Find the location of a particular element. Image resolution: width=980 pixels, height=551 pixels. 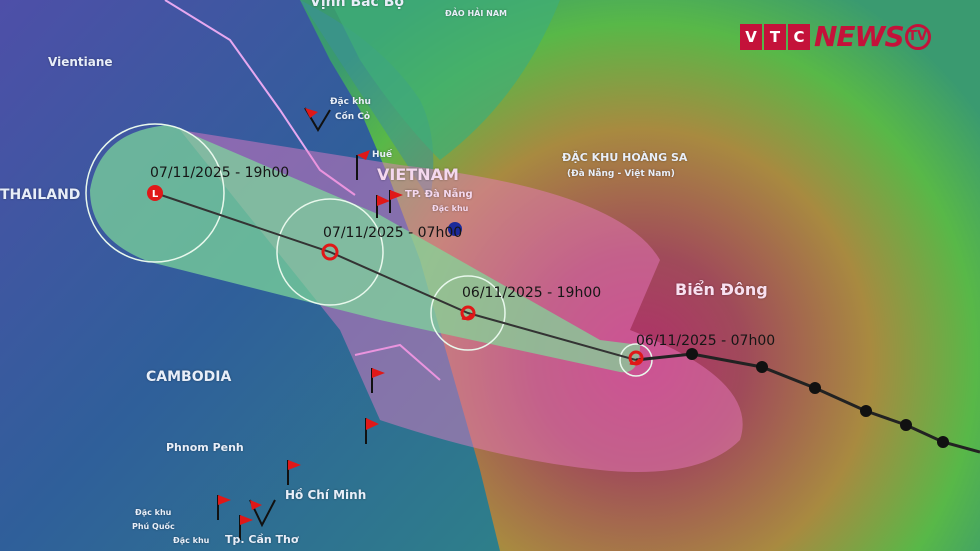

vtc-news-logo: V T C NEWS TV is located at coordinates (835, 36).